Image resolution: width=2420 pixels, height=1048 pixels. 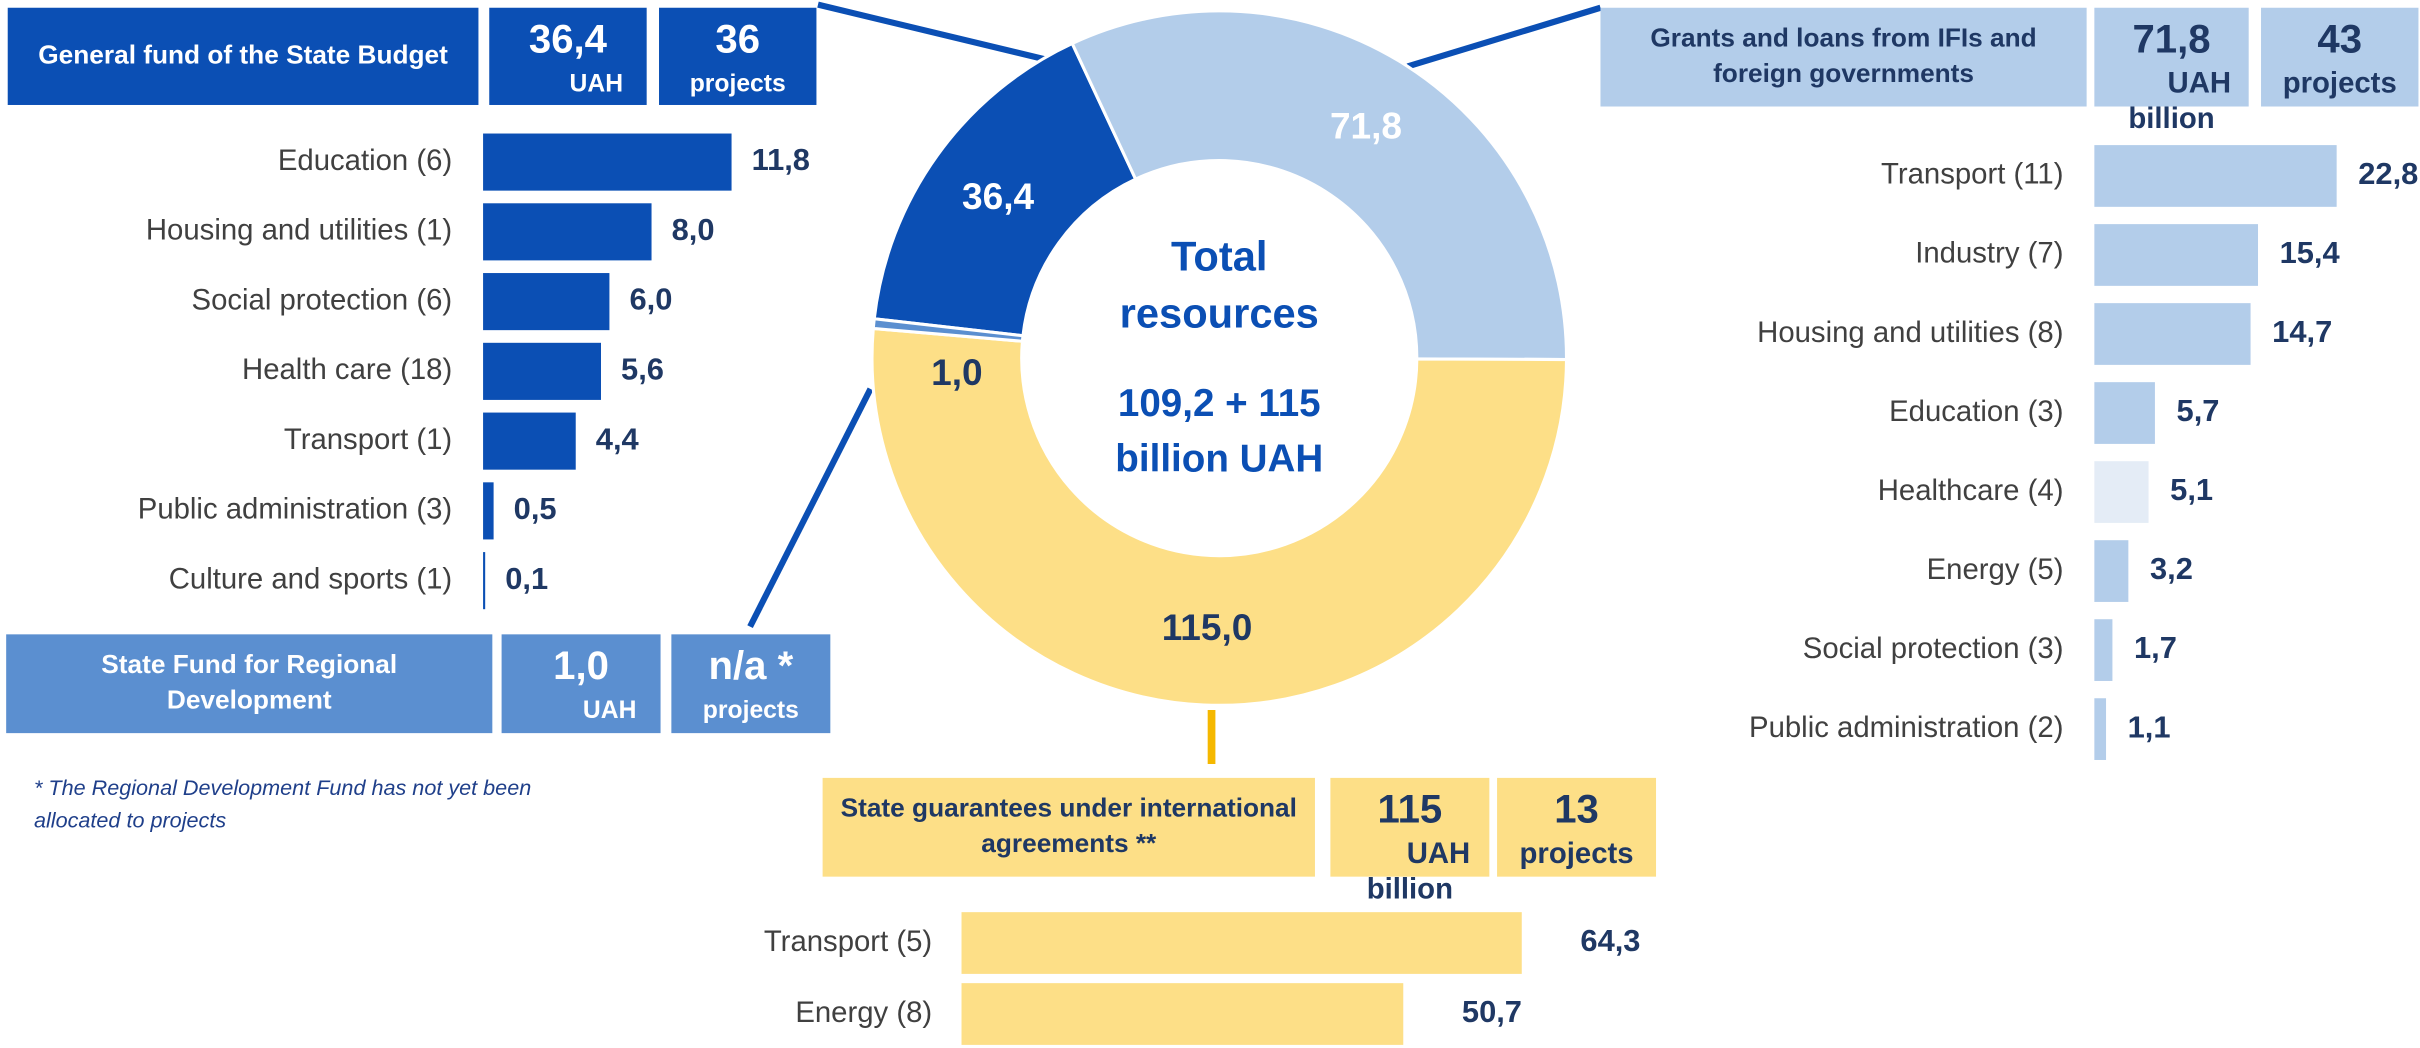 I want to click on panel-amount: 1,0, so click(x=581, y=665).